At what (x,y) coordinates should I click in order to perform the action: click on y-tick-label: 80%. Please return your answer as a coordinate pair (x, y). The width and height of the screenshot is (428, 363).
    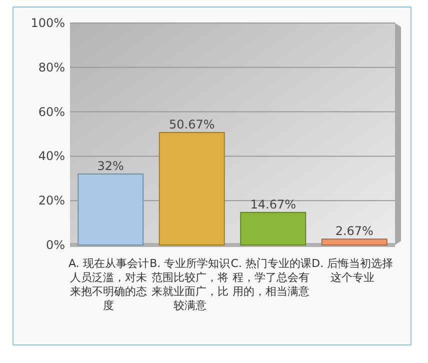
    Looking at the image, I should click on (51, 67).